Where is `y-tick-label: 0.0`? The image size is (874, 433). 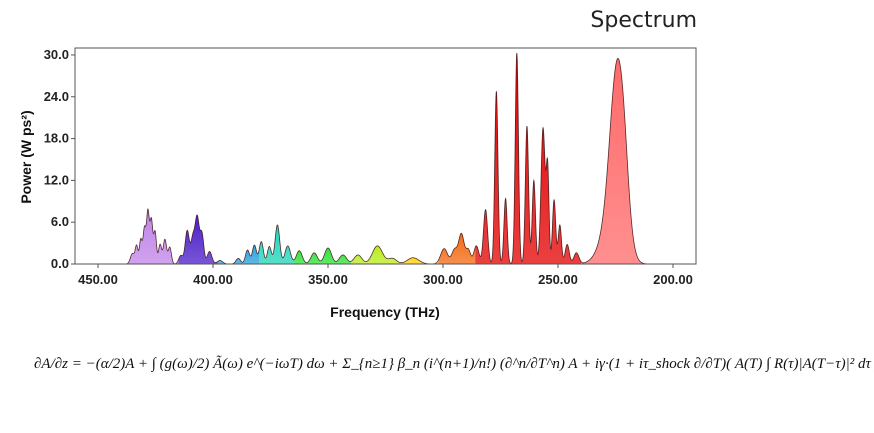
y-tick-label: 0.0 is located at coordinates (60, 263).